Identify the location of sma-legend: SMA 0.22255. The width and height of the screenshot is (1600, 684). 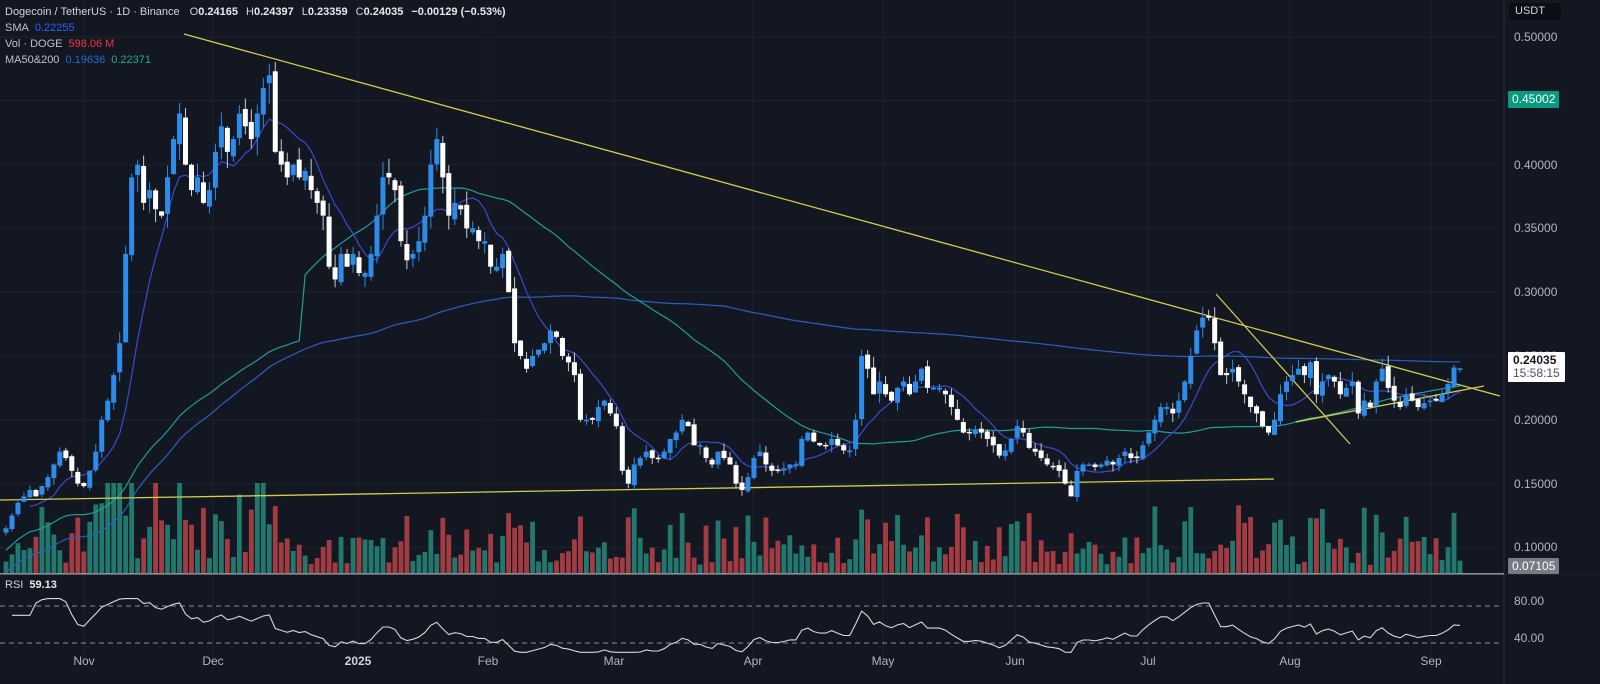
(40, 28).